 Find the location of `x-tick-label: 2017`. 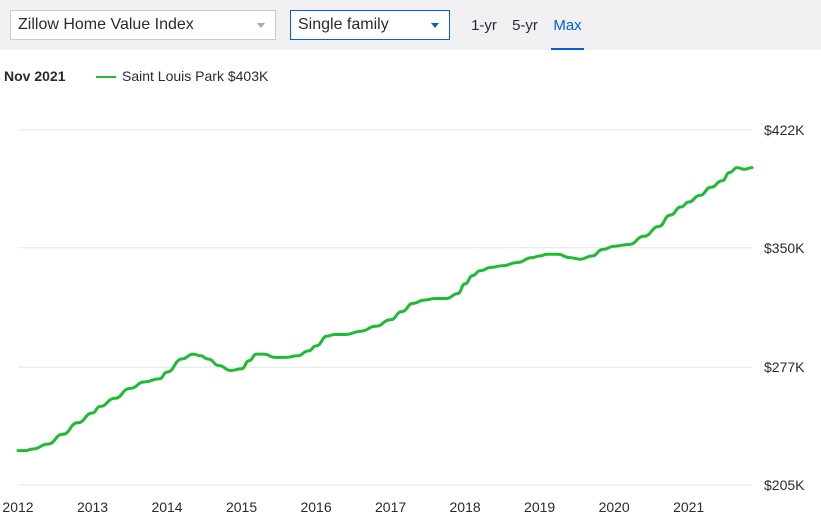

x-tick-label: 2017 is located at coordinates (390, 507).